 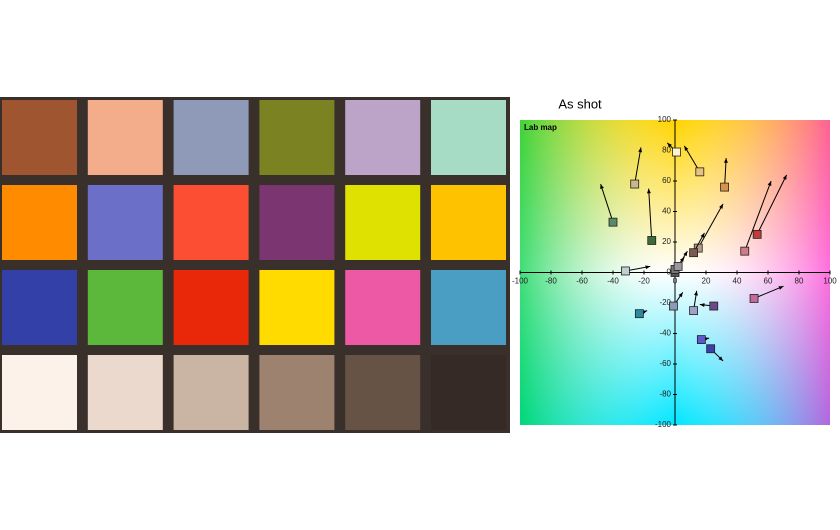 I want to click on y-tick-label: -100, so click(x=663, y=424).